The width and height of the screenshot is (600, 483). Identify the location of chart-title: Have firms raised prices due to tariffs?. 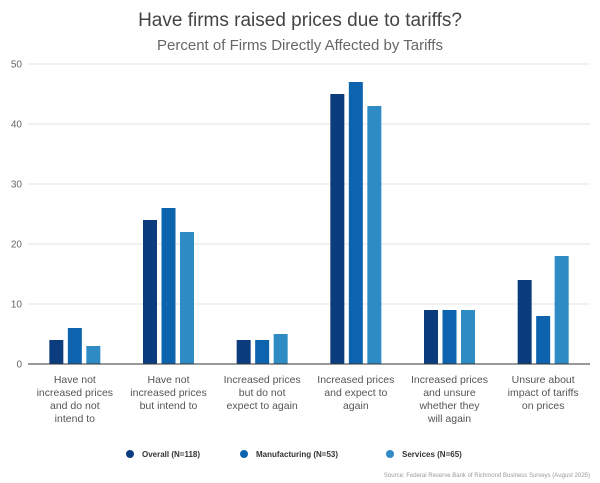
(300, 20).